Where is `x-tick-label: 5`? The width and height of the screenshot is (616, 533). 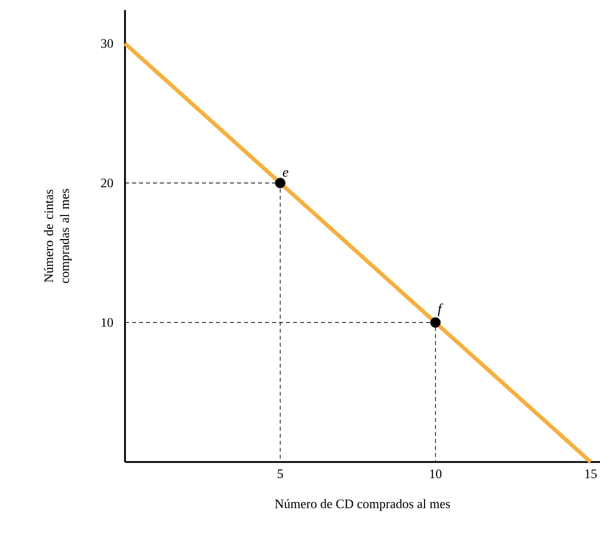
x-tick-label: 5 is located at coordinates (280, 474).